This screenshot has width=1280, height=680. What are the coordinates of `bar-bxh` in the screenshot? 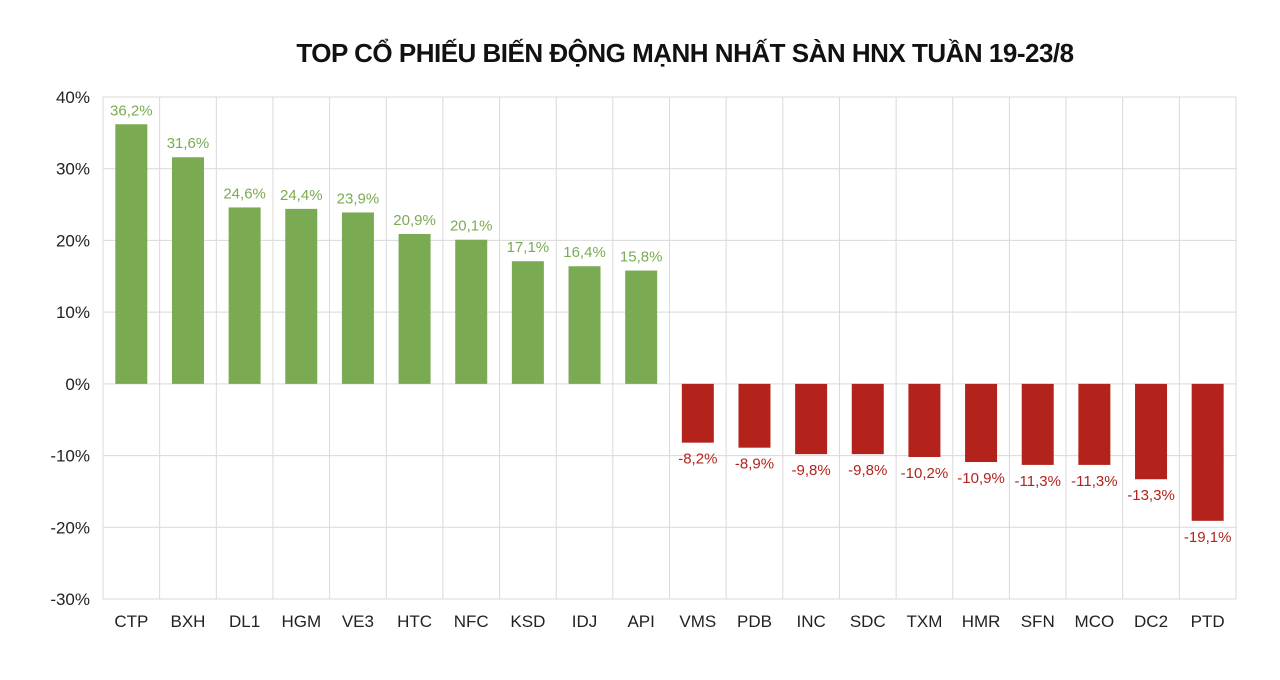 It's located at (187, 270).